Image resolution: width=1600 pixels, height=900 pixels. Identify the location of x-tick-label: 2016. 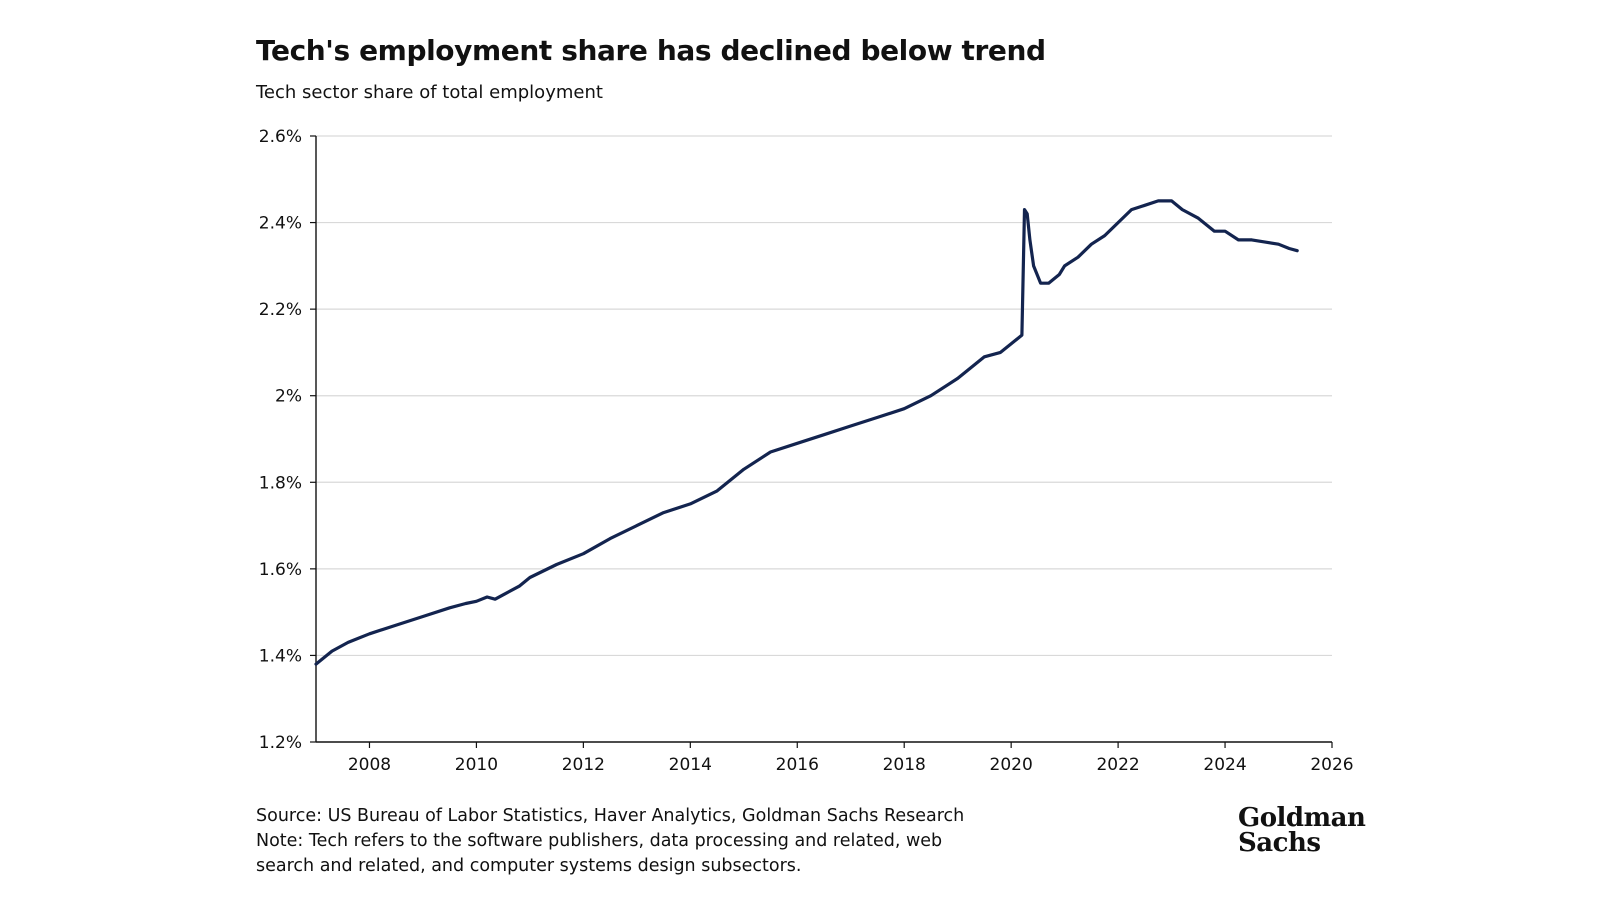
(797, 765).